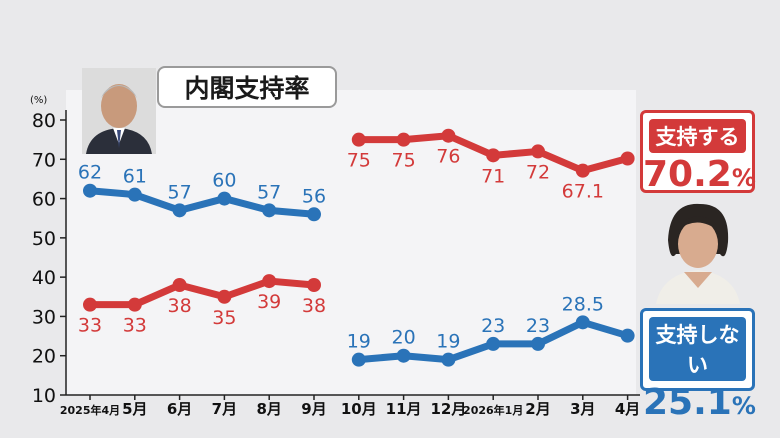  I want to click on support-badge: 支持する 70.2%, so click(698, 152).